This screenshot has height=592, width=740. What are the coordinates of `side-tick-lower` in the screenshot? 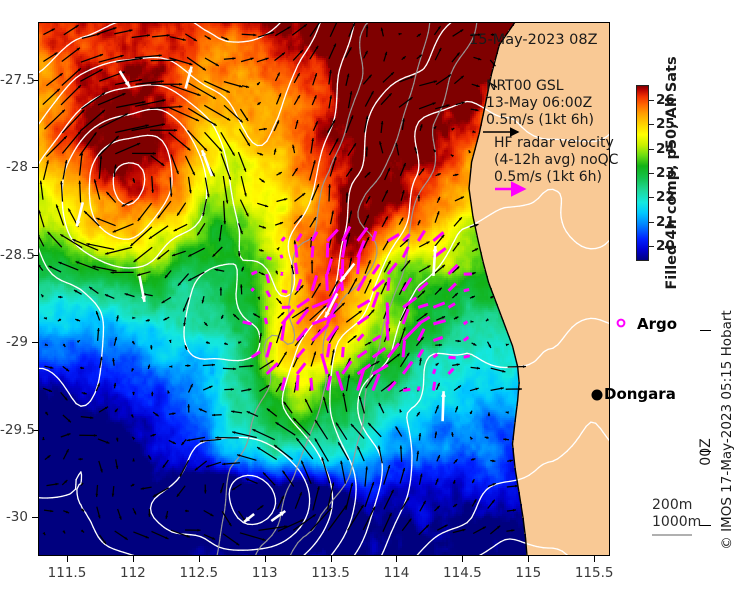 It's located at (705, 525).